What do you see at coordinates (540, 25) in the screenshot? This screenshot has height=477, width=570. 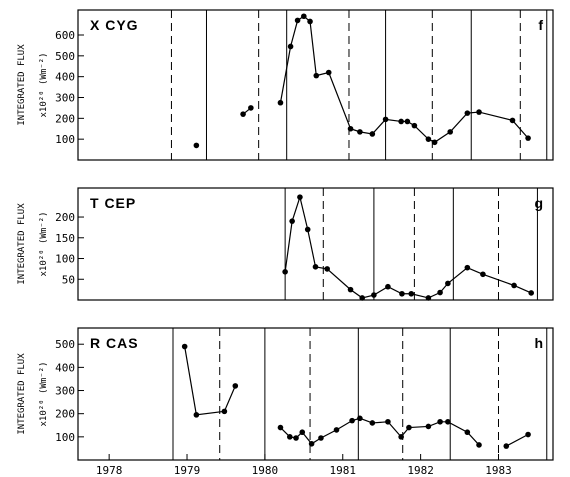 I see `panel-letter: f` at bounding box center [540, 25].